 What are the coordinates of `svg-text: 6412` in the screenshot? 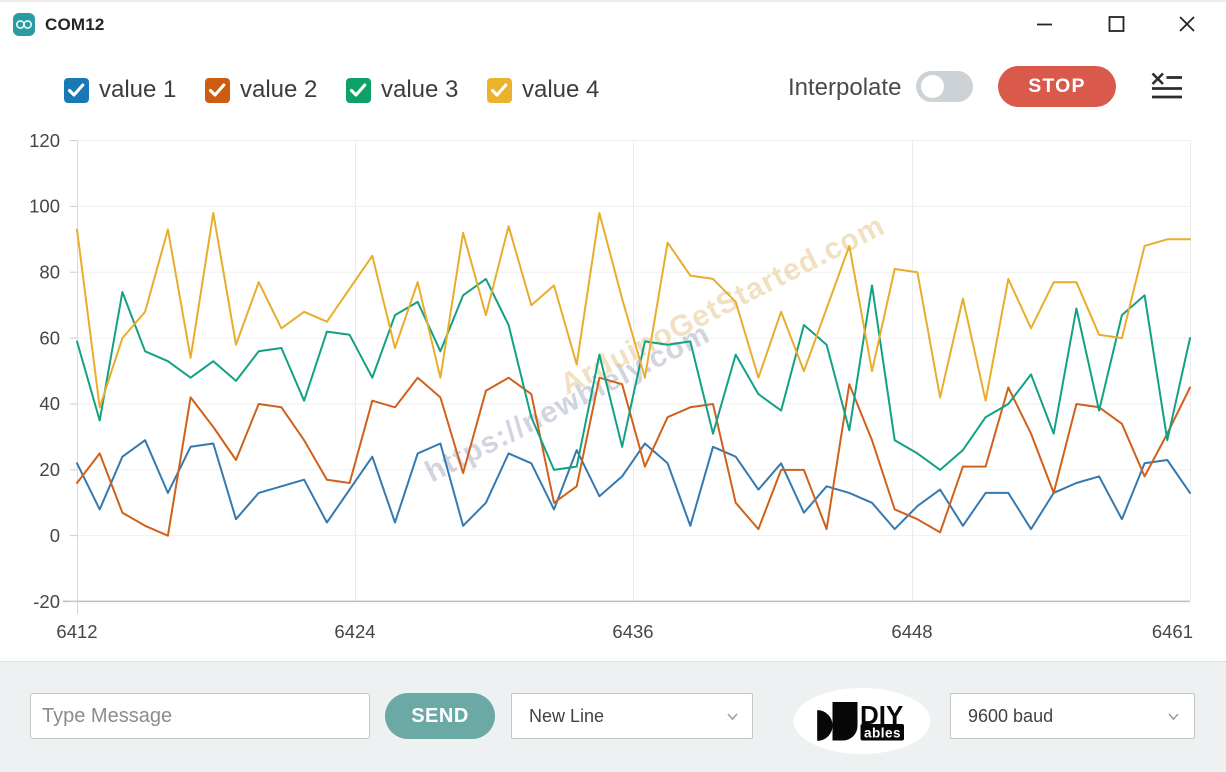 It's located at (76, 631).